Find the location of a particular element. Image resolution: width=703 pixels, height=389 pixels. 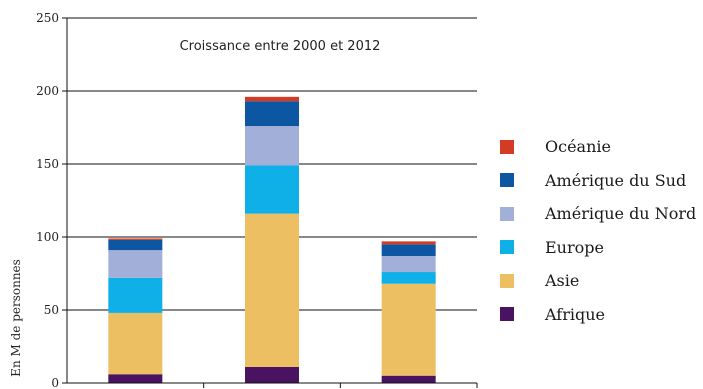

legend-item: Asie is located at coordinates (600, 281).